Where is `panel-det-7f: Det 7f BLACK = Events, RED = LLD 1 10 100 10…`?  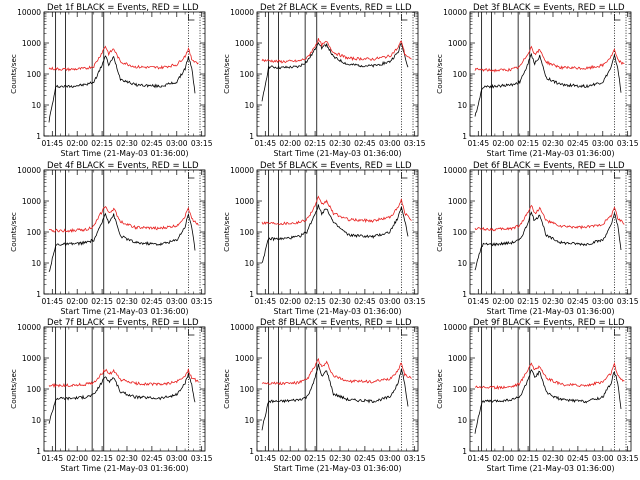
panel-det-7f: Det 7f BLACK = Events, RED = LLD 1 10 100 10… is located at coordinates (111, 395).